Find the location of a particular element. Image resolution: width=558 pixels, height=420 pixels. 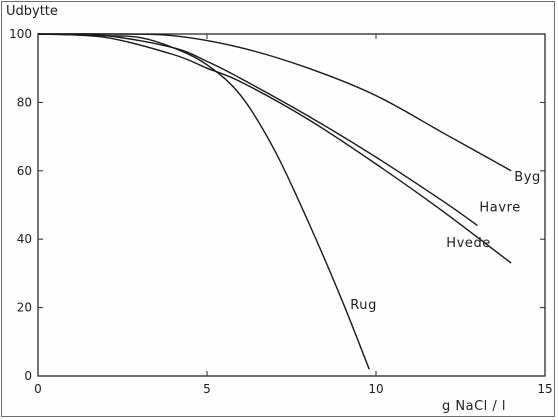

y-tick-label: 60 is located at coordinates (24, 171).